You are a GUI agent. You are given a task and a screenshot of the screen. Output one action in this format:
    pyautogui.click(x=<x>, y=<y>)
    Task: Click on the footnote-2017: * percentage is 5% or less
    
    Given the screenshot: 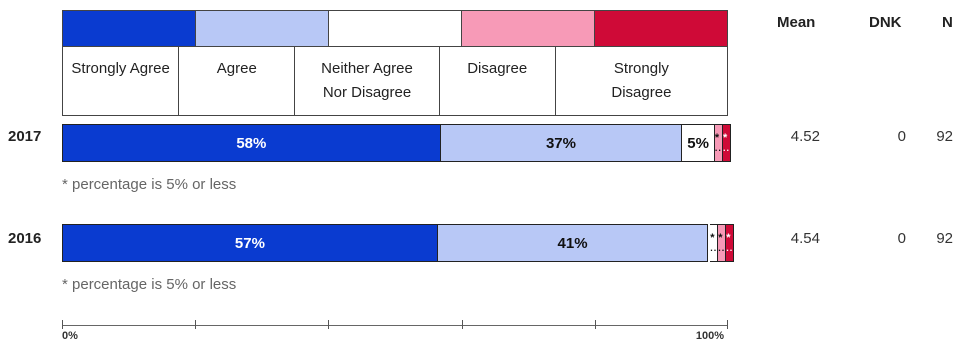 What is the action you would take?
    pyautogui.click(x=149, y=184)
    